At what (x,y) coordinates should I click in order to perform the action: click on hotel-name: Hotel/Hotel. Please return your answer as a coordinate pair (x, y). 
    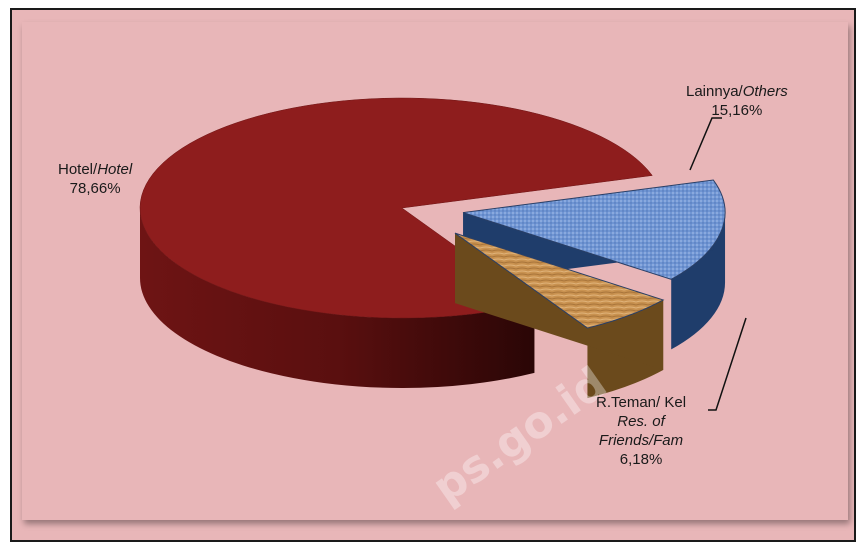
    Looking at the image, I should click on (95, 169).